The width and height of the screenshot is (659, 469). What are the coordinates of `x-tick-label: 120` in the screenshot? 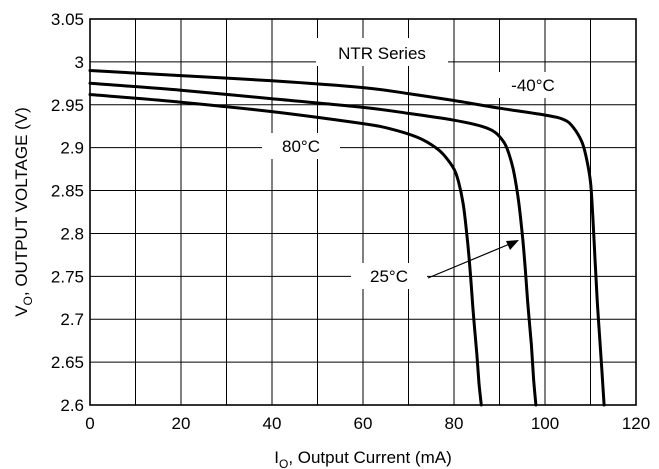 It's located at (636, 423).